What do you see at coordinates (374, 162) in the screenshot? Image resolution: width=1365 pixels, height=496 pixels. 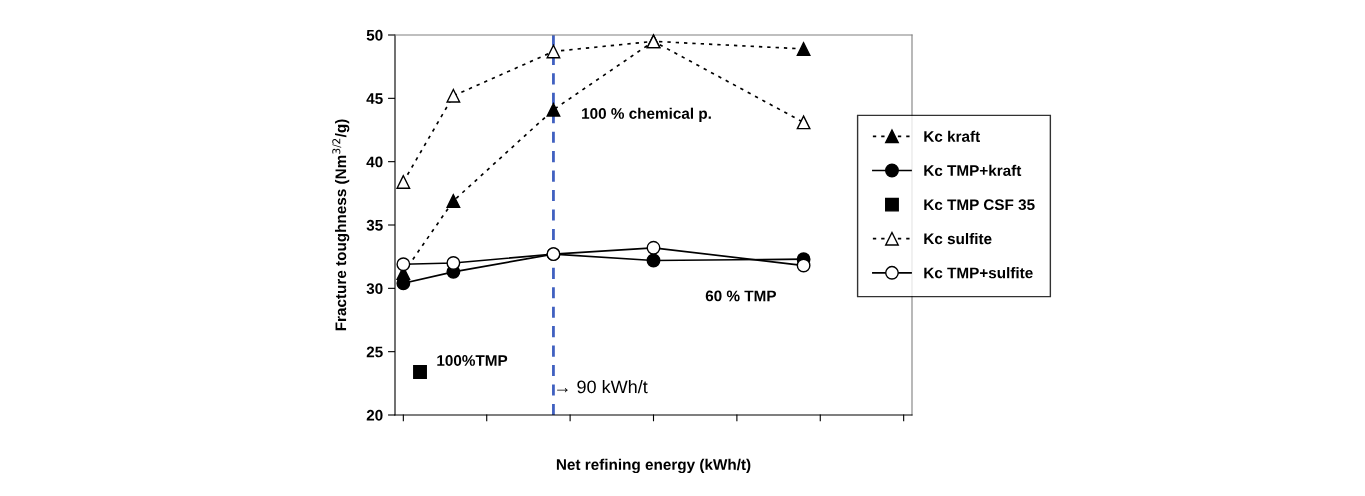 I see `y-tick-label: 40` at bounding box center [374, 162].